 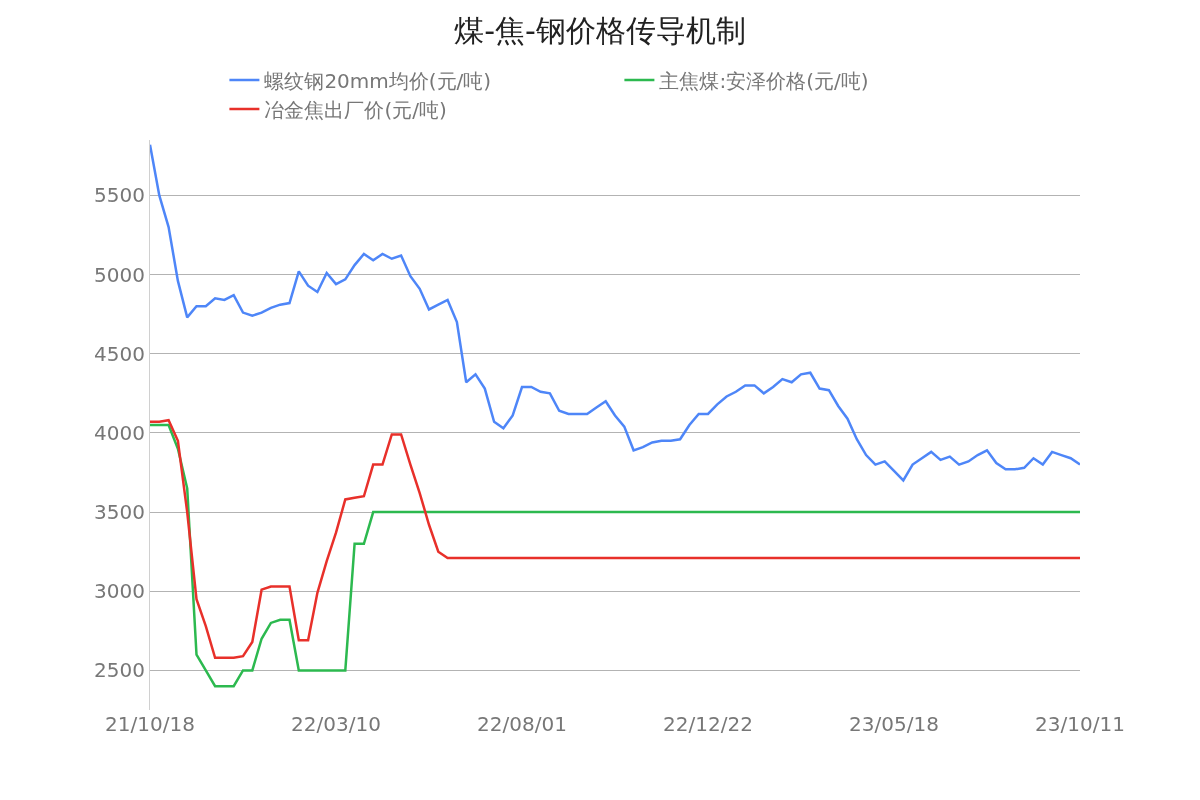 I want to click on y-tick-label: 5500, so click(x=119, y=195).